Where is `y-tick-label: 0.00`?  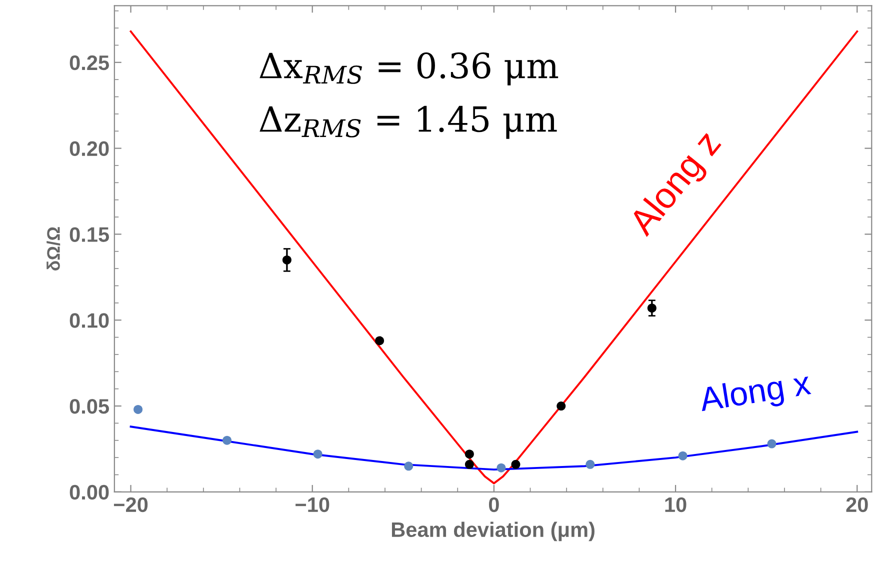
y-tick-label: 0.00 is located at coordinates (89, 492).